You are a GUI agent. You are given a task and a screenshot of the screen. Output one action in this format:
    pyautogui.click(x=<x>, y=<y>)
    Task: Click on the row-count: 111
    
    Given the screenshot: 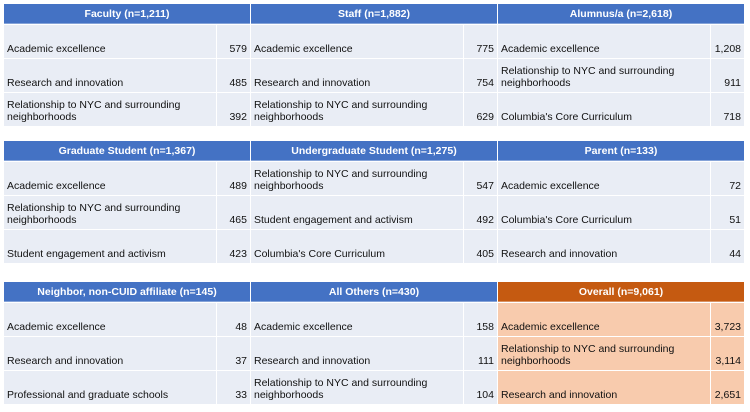 What is the action you would take?
    pyautogui.click(x=480, y=353)
    